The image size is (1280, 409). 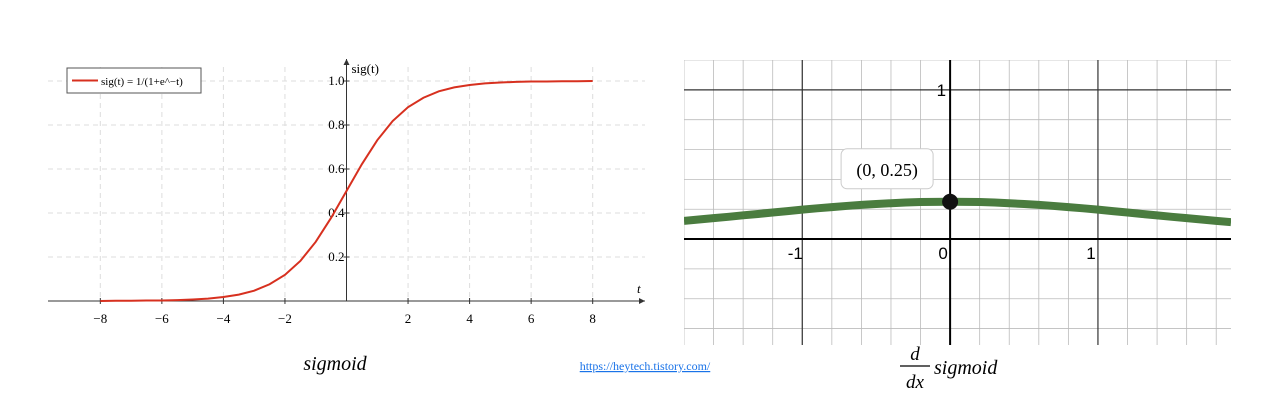 I want to click on y-arrow, so click(x=346, y=62).